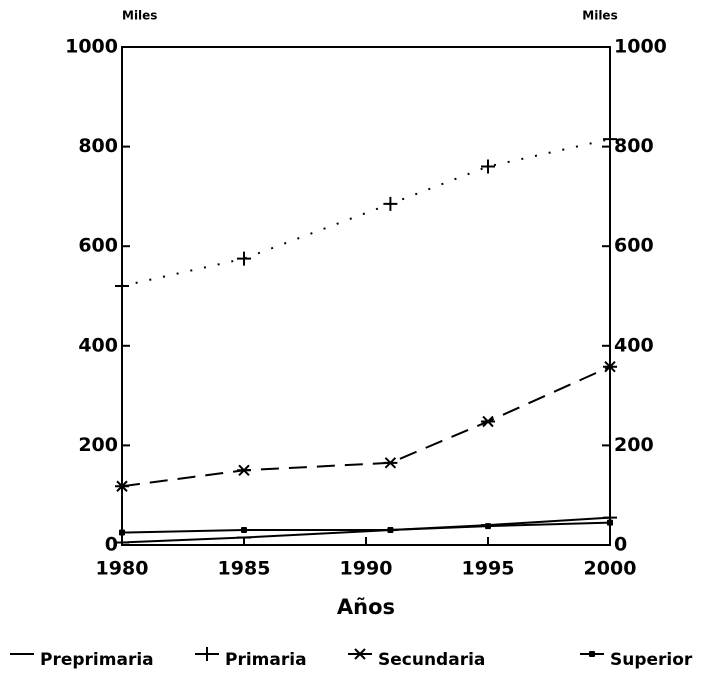 The image size is (726, 675). What do you see at coordinates (599, 16) in the screenshot?
I see `y2-axis-label: Miles` at bounding box center [599, 16].